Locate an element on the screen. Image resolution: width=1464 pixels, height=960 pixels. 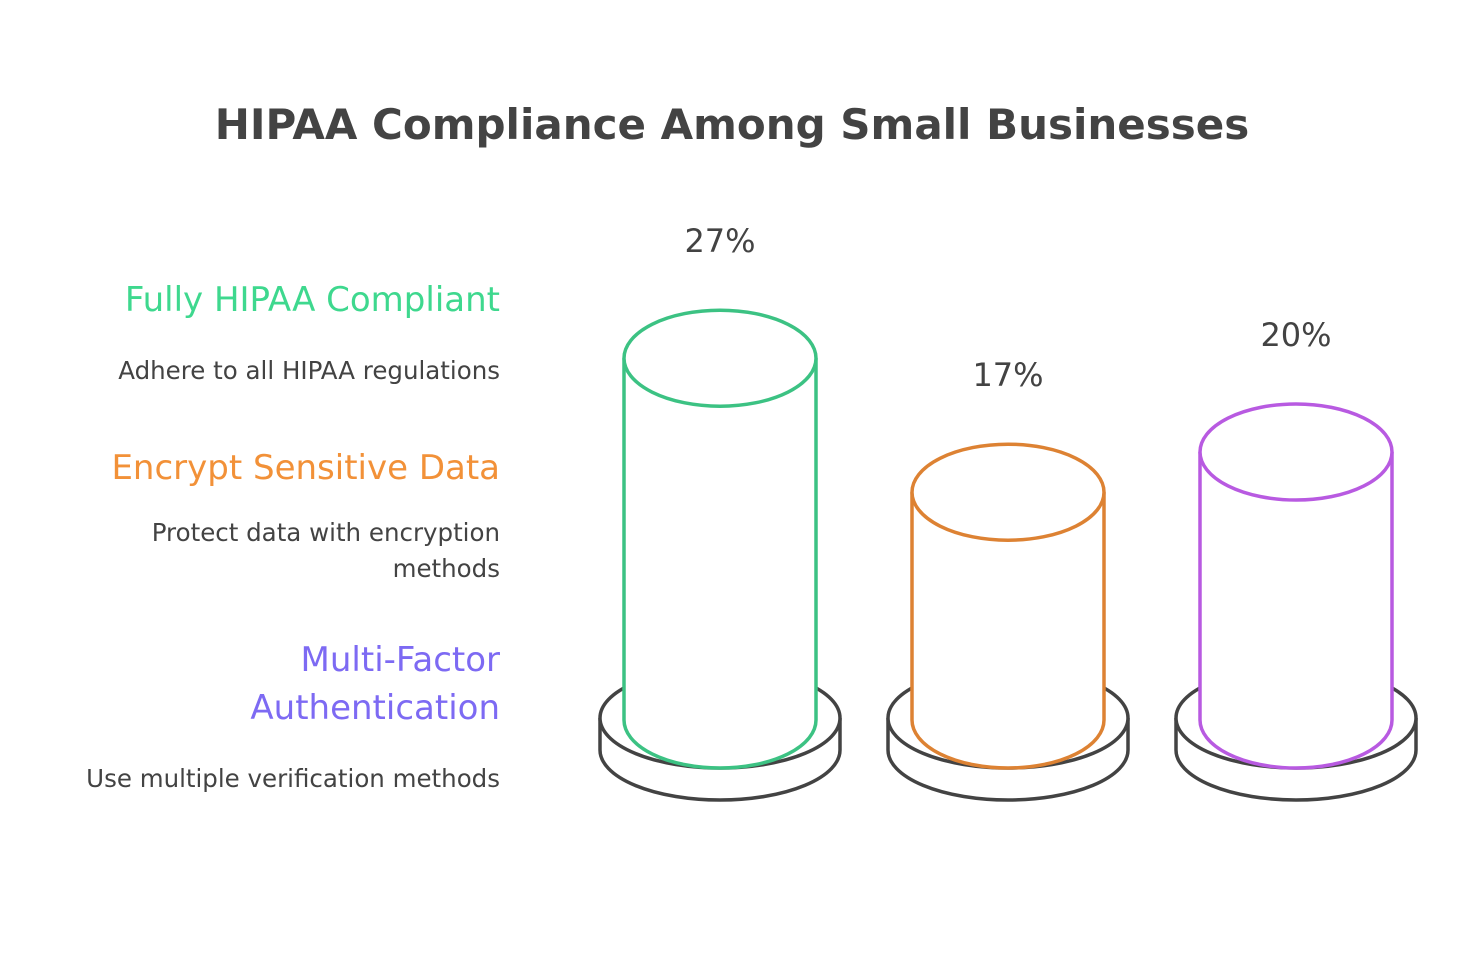
value-label-2: 20% is located at coordinates (1295, 335).